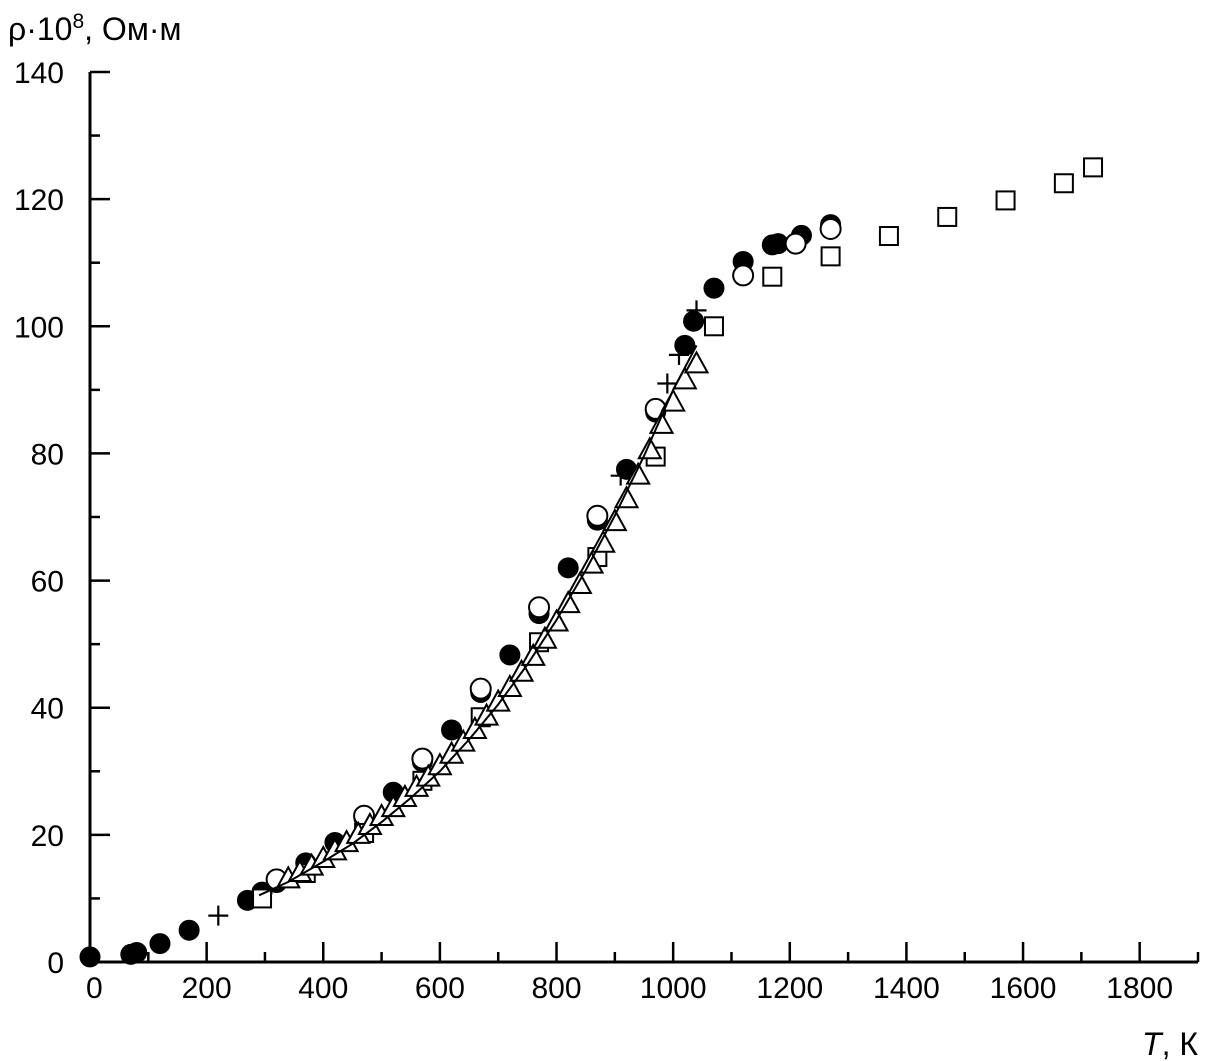 Image resolution: width=1206 pixels, height=1061 pixels. What do you see at coordinates (47, 454) in the screenshot?
I see `y-tick-label: 80` at bounding box center [47, 454].